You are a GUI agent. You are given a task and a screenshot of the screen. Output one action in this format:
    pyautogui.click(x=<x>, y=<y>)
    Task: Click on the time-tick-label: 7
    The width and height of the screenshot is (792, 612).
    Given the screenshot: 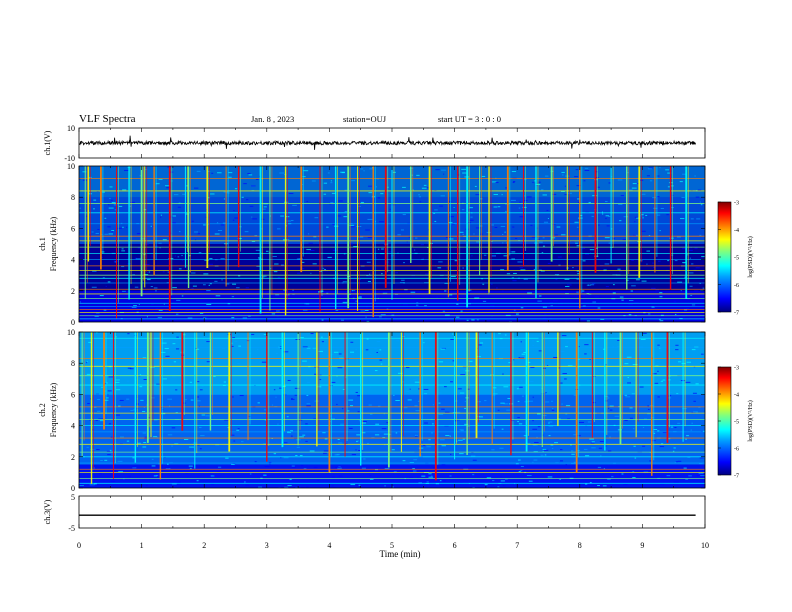 What is the action you would take?
    pyautogui.click(x=517, y=545)
    